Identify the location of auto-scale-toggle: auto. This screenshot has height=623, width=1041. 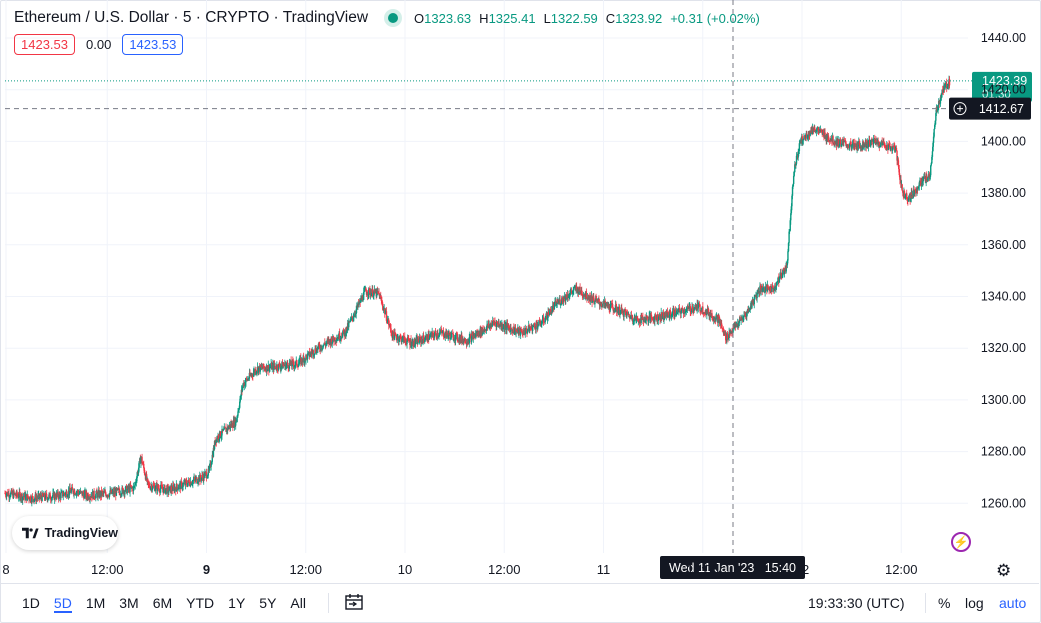
(1013, 603).